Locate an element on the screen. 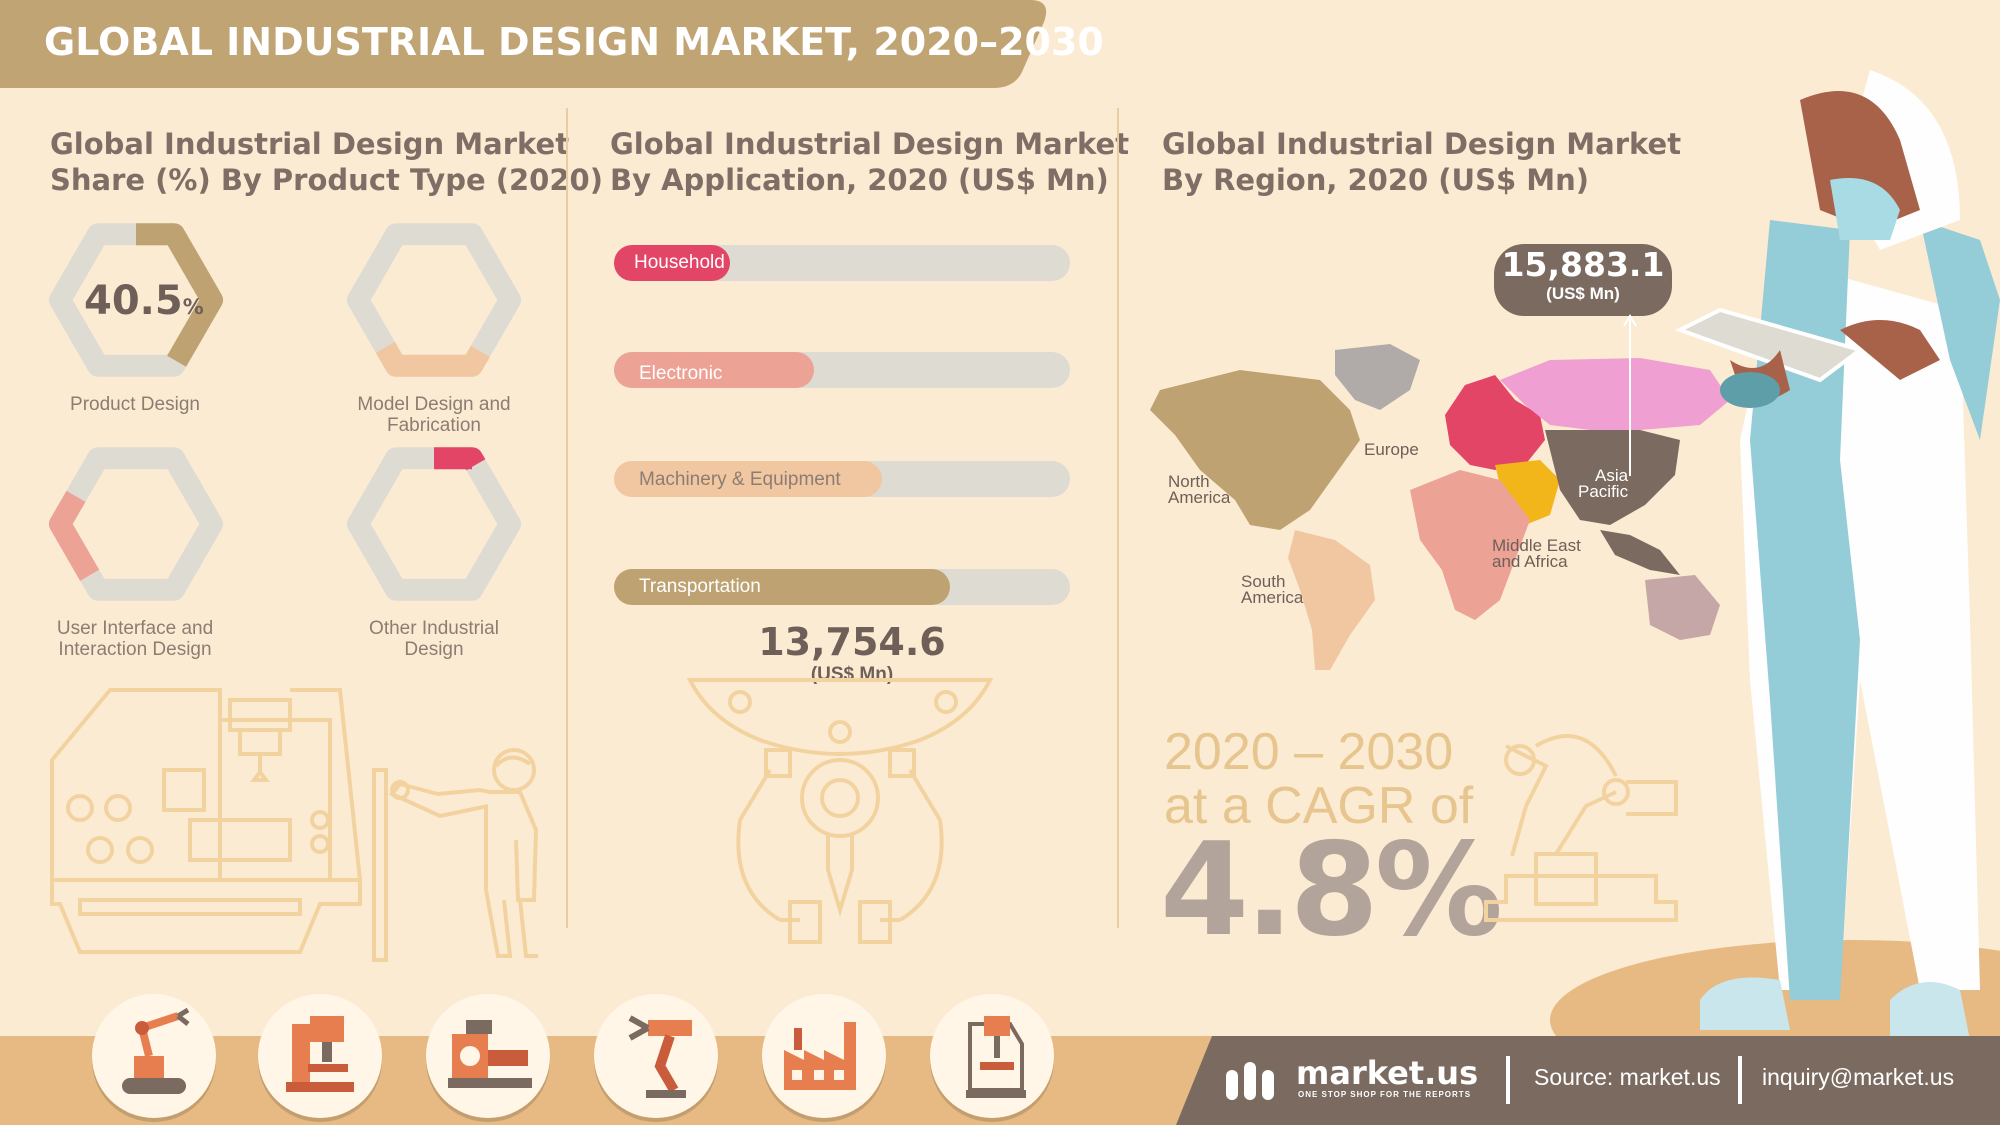  bar-label-transportation: Transportation is located at coordinates (700, 586).